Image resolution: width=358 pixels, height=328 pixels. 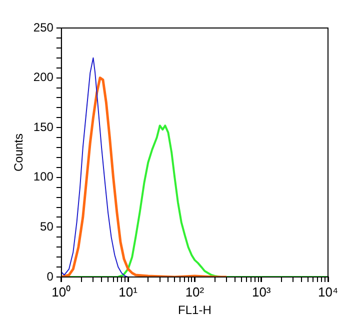 What do you see at coordinates (62, 292) in the screenshot?
I see `x-tick-label: 10⁰` at bounding box center [62, 292].